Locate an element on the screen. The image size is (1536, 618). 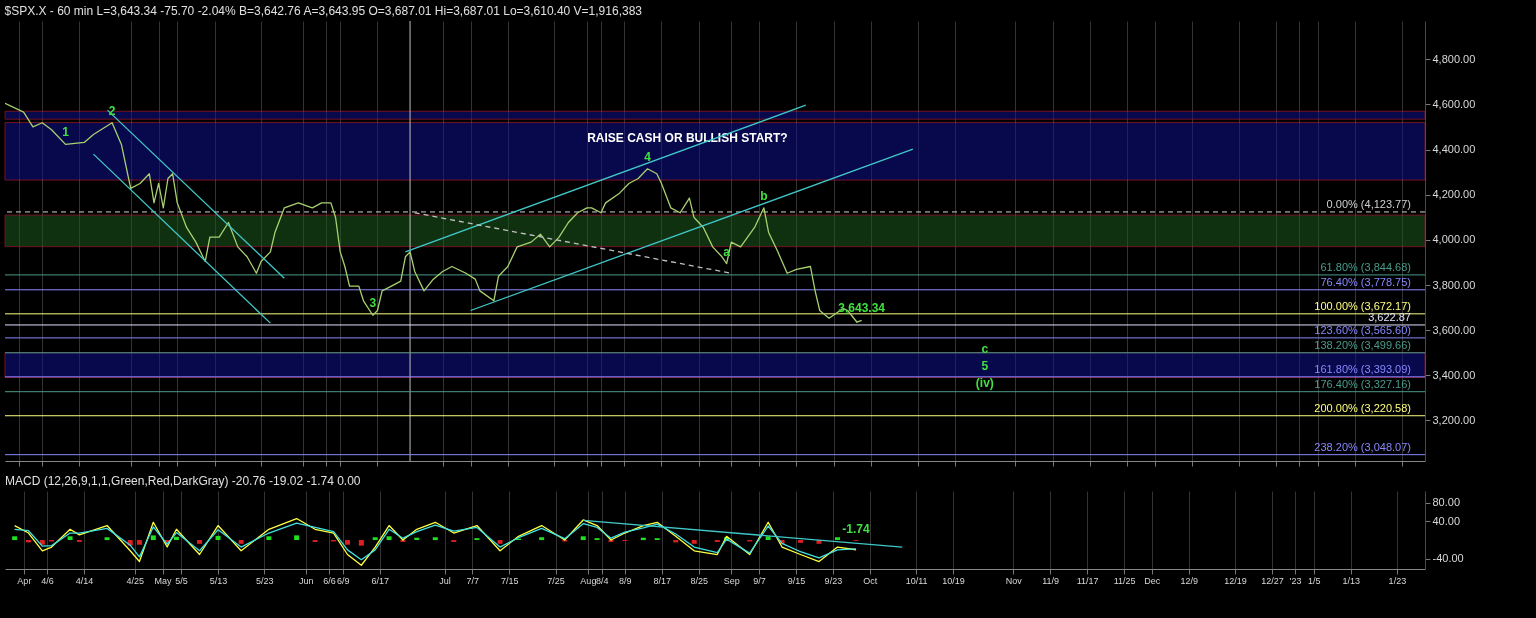
ref-line-label: 123.60% (3,565.60) is located at coordinates (1362, 329).